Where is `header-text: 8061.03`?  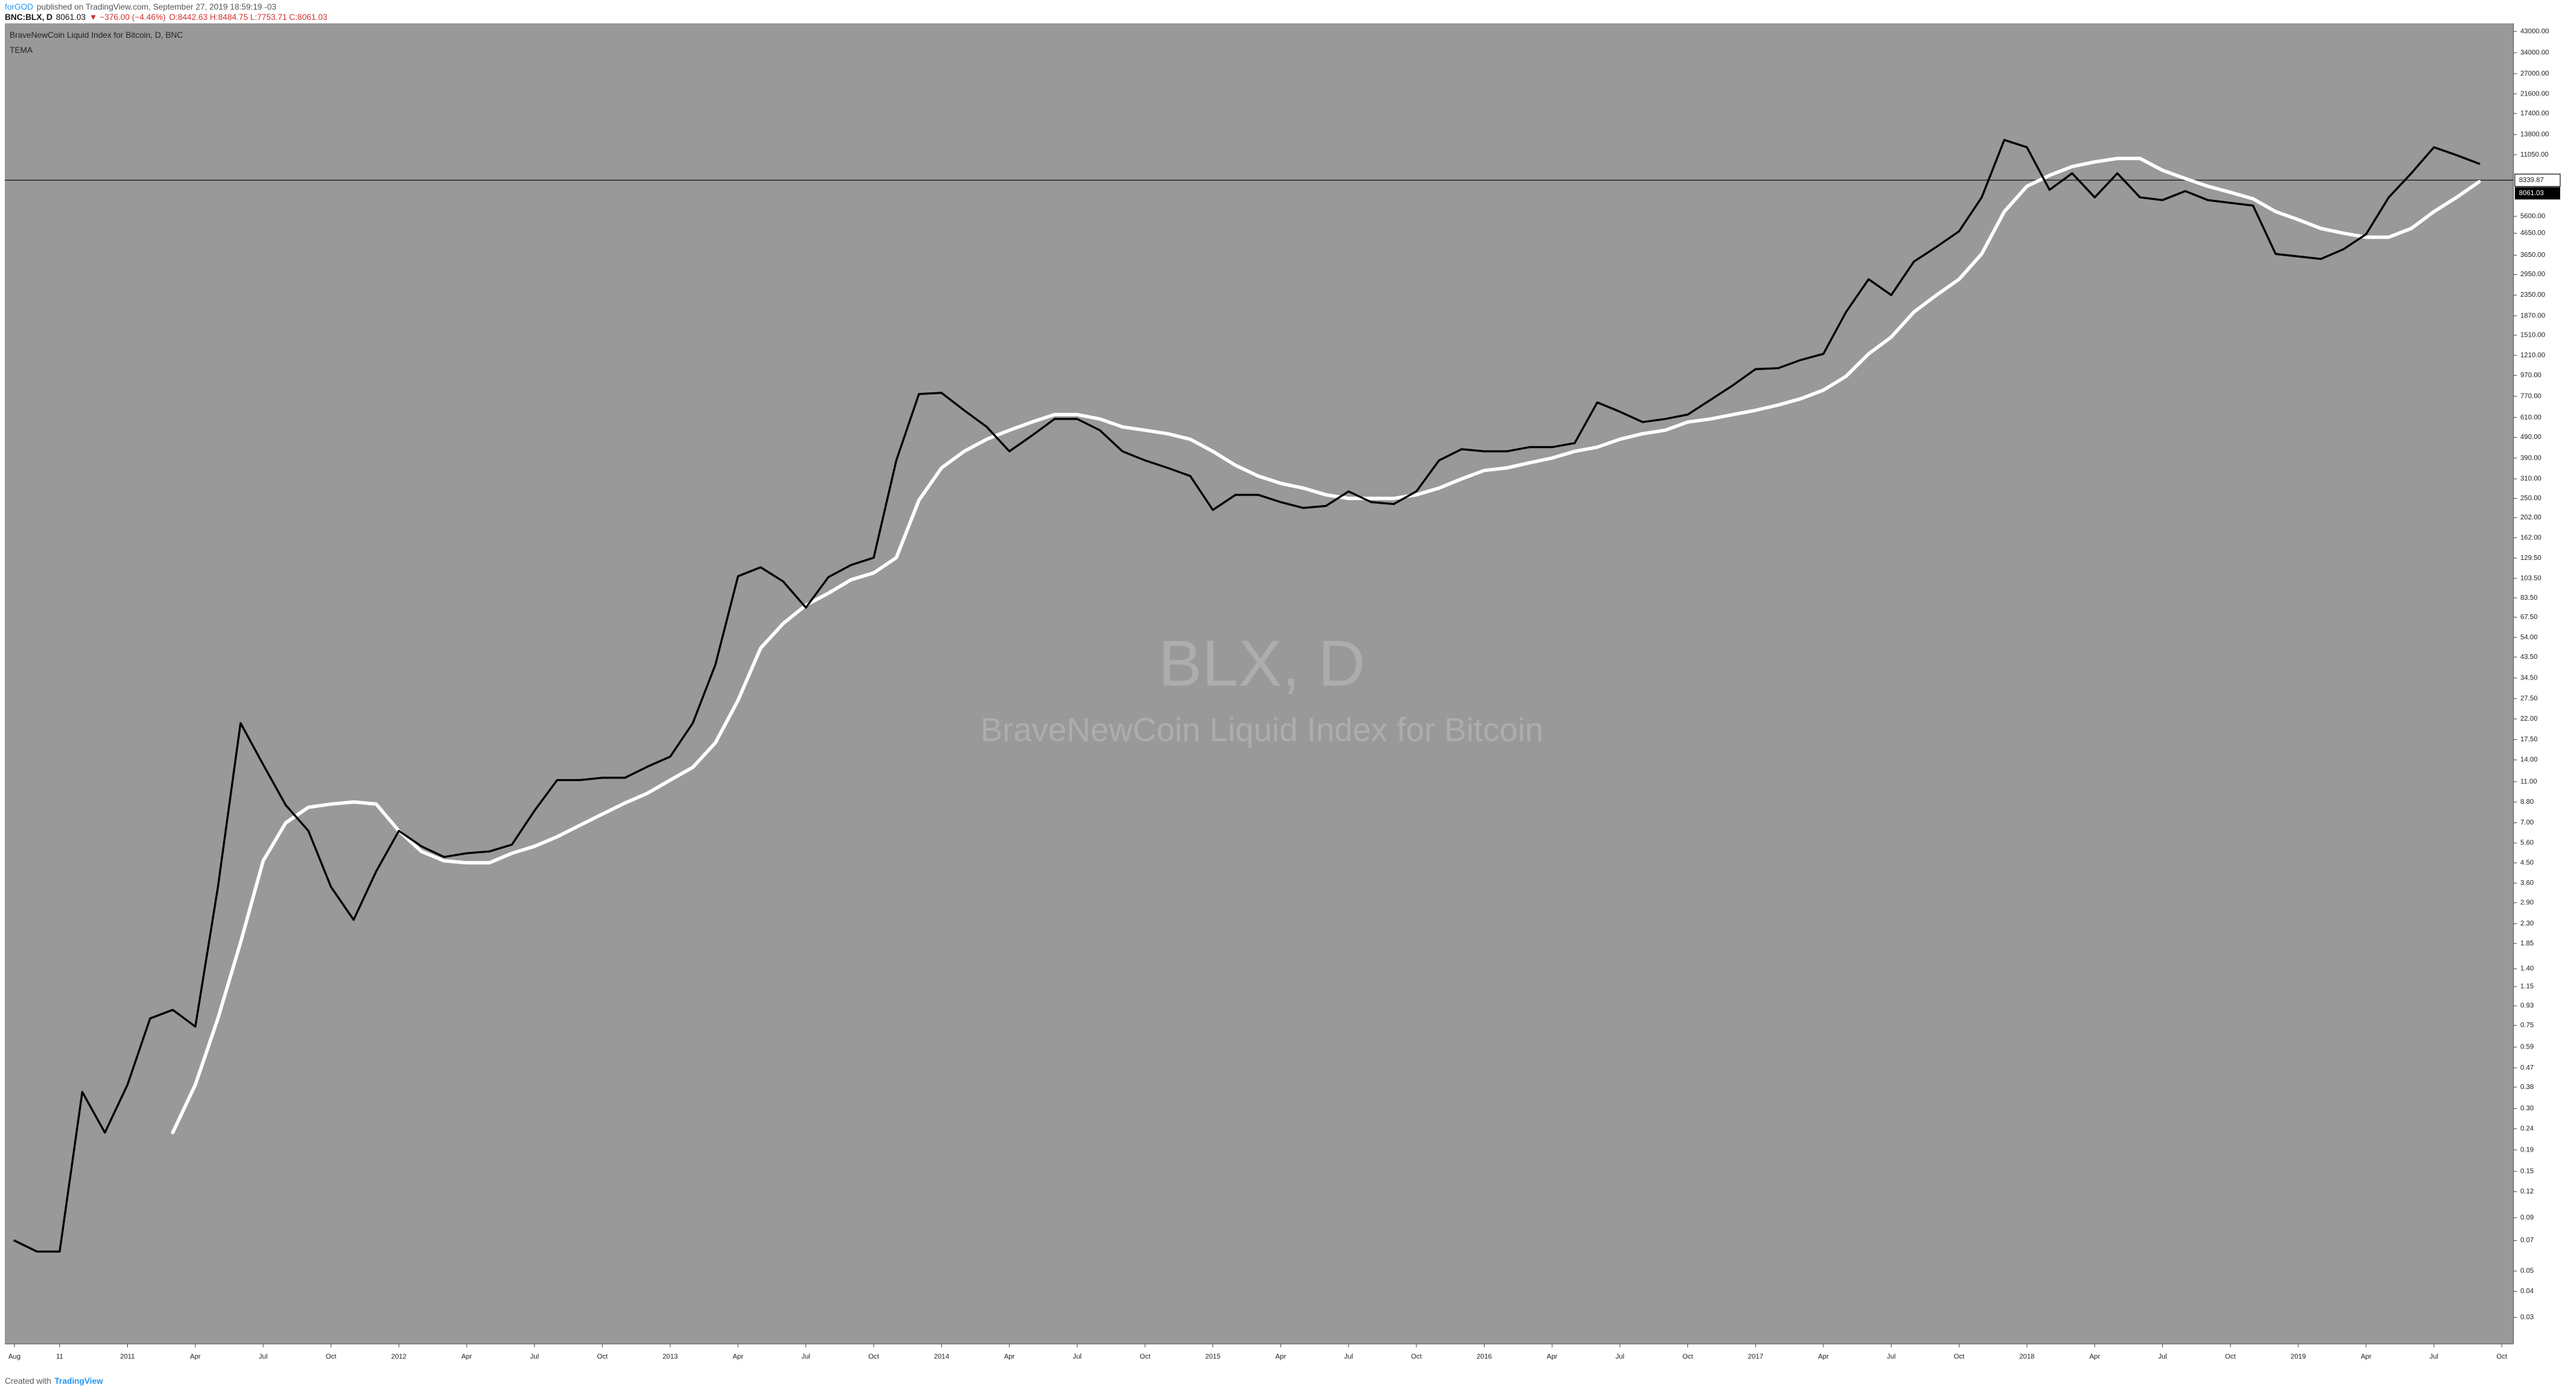 header-text: 8061.03 is located at coordinates (71, 17).